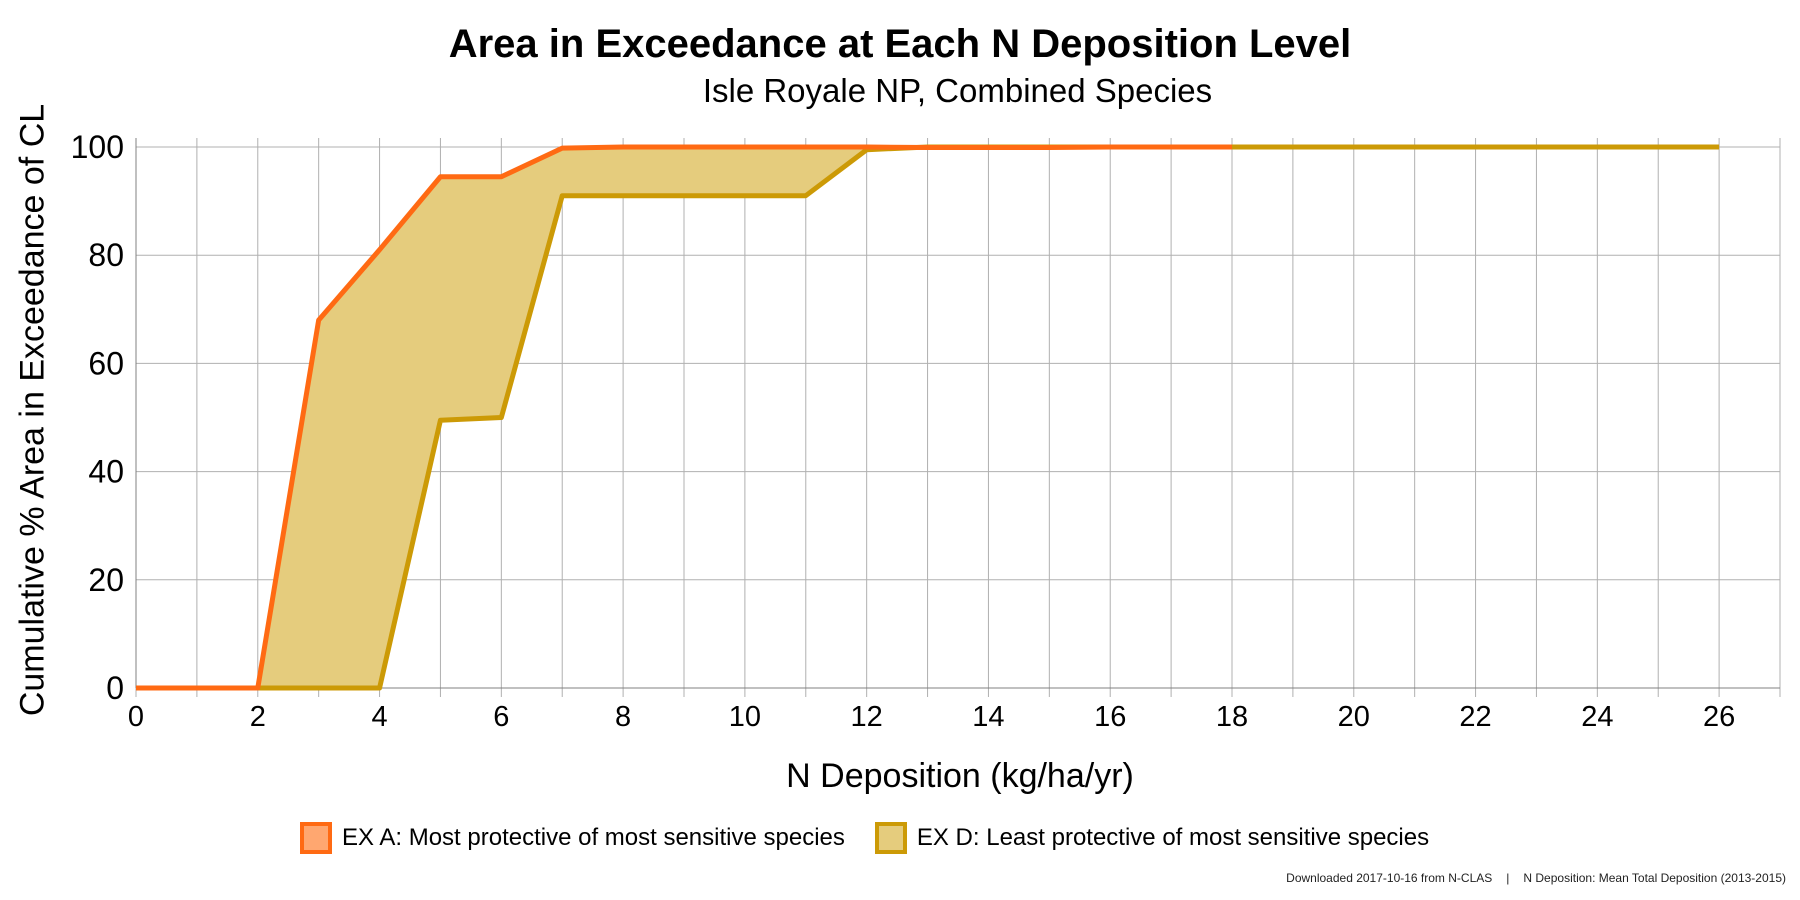 The width and height of the screenshot is (1800, 900). Describe the element at coordinates (32, 410) in the screenshot. I see `y-axis-label: Cumulative % Area in Exceedance of CL` at that location.